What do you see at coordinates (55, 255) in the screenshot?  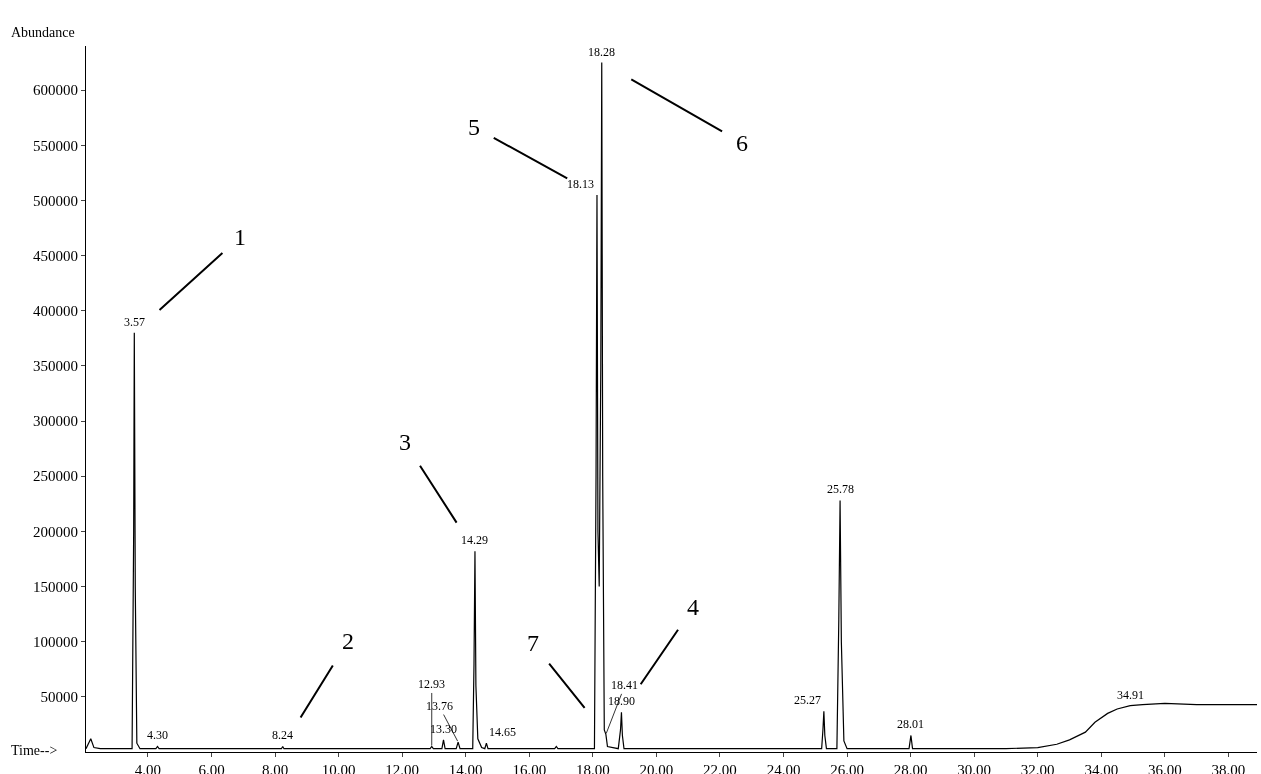 I see `y-tick-label: 450000` at bounding box center [55, 255].